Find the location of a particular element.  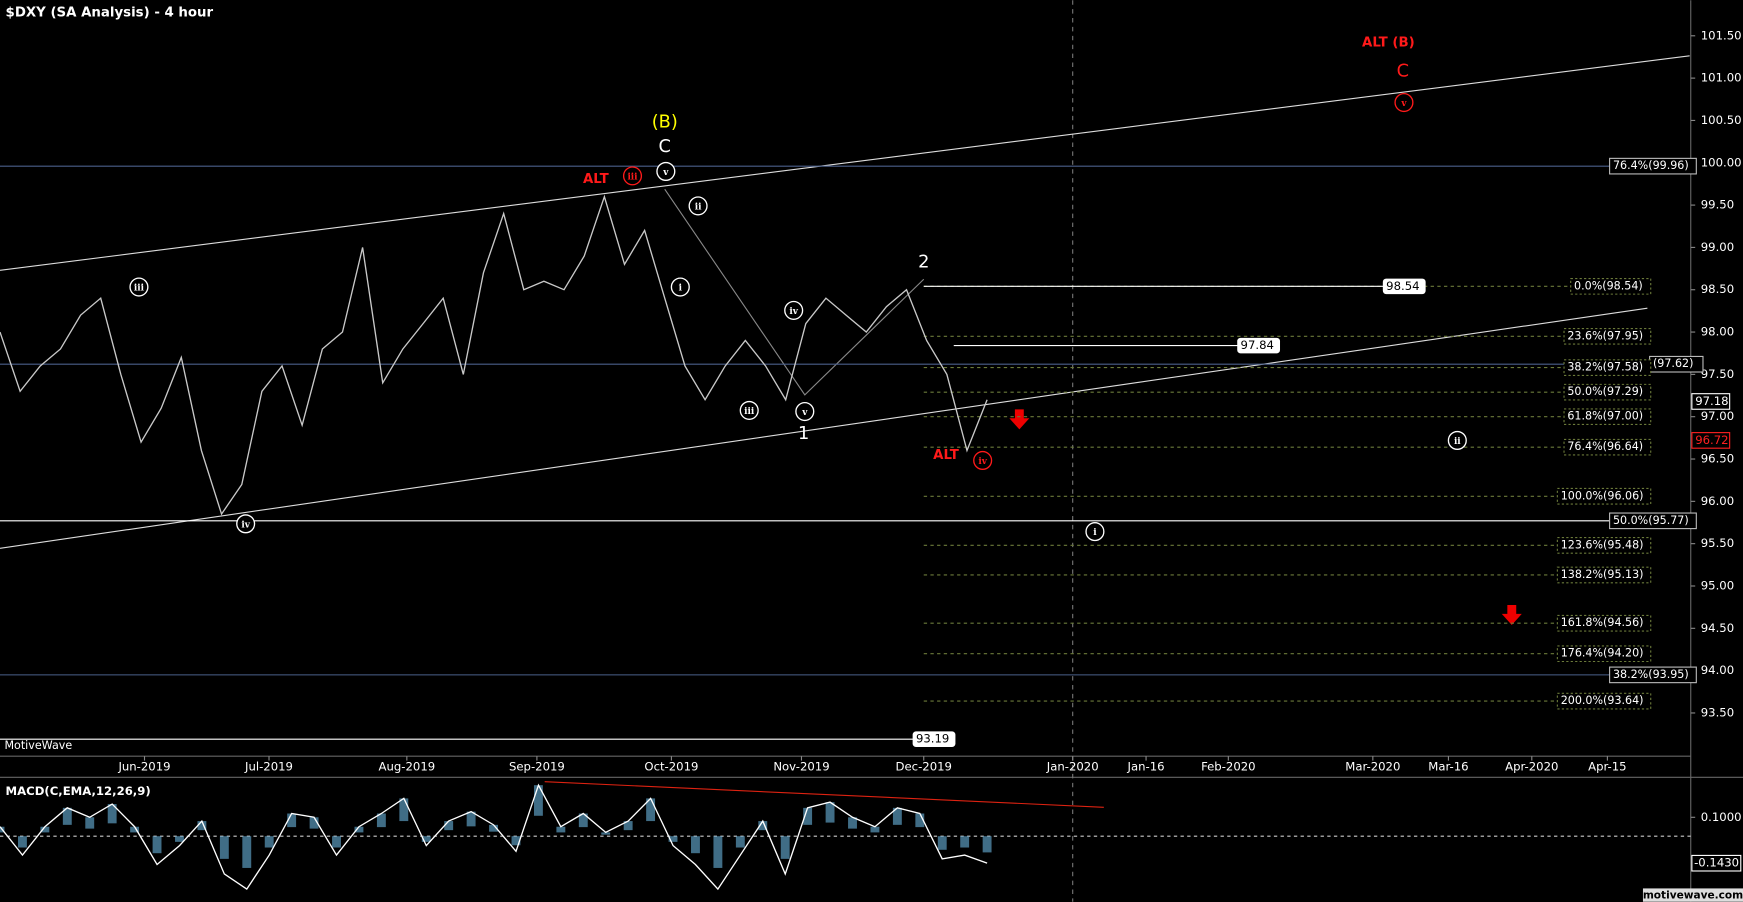

level-box is located at coordinates (1653, 675).